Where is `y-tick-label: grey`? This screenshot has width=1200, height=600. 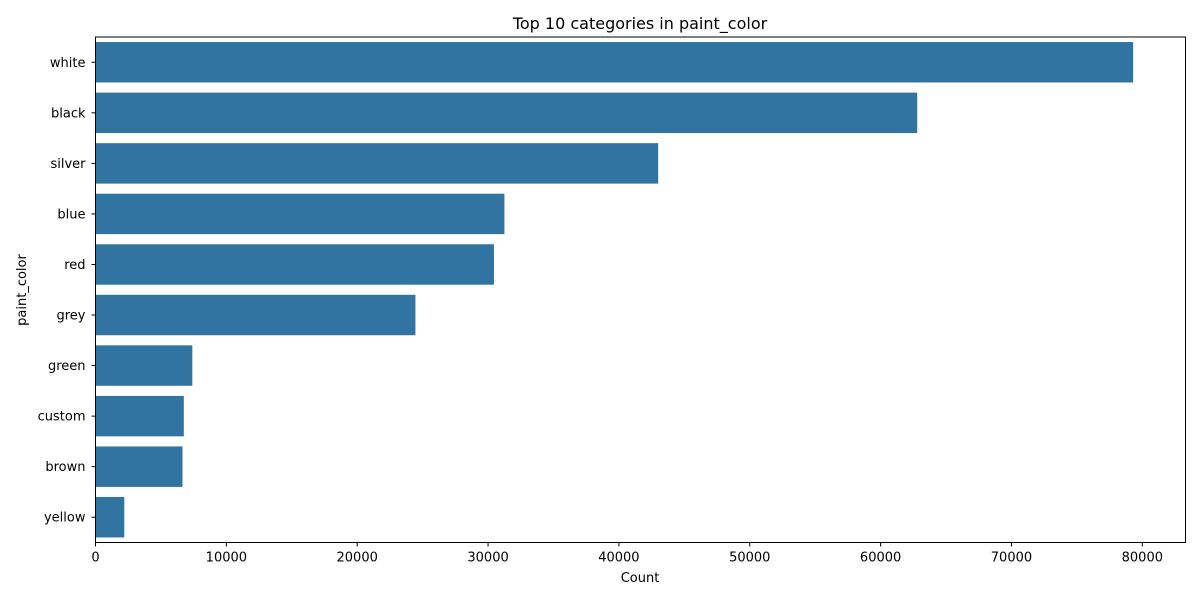
y-tick-label: grey is located at coordinates (70, 316).